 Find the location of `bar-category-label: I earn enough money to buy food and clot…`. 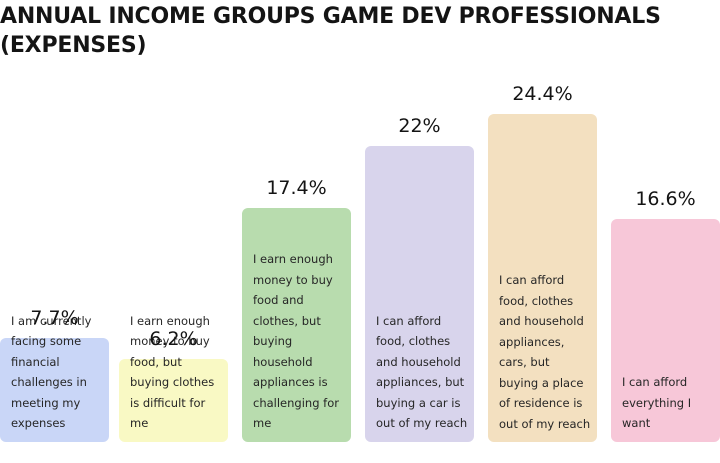

bar-category-label: I earn enough money to buy food and clot… is located at coordinates (296, 341).